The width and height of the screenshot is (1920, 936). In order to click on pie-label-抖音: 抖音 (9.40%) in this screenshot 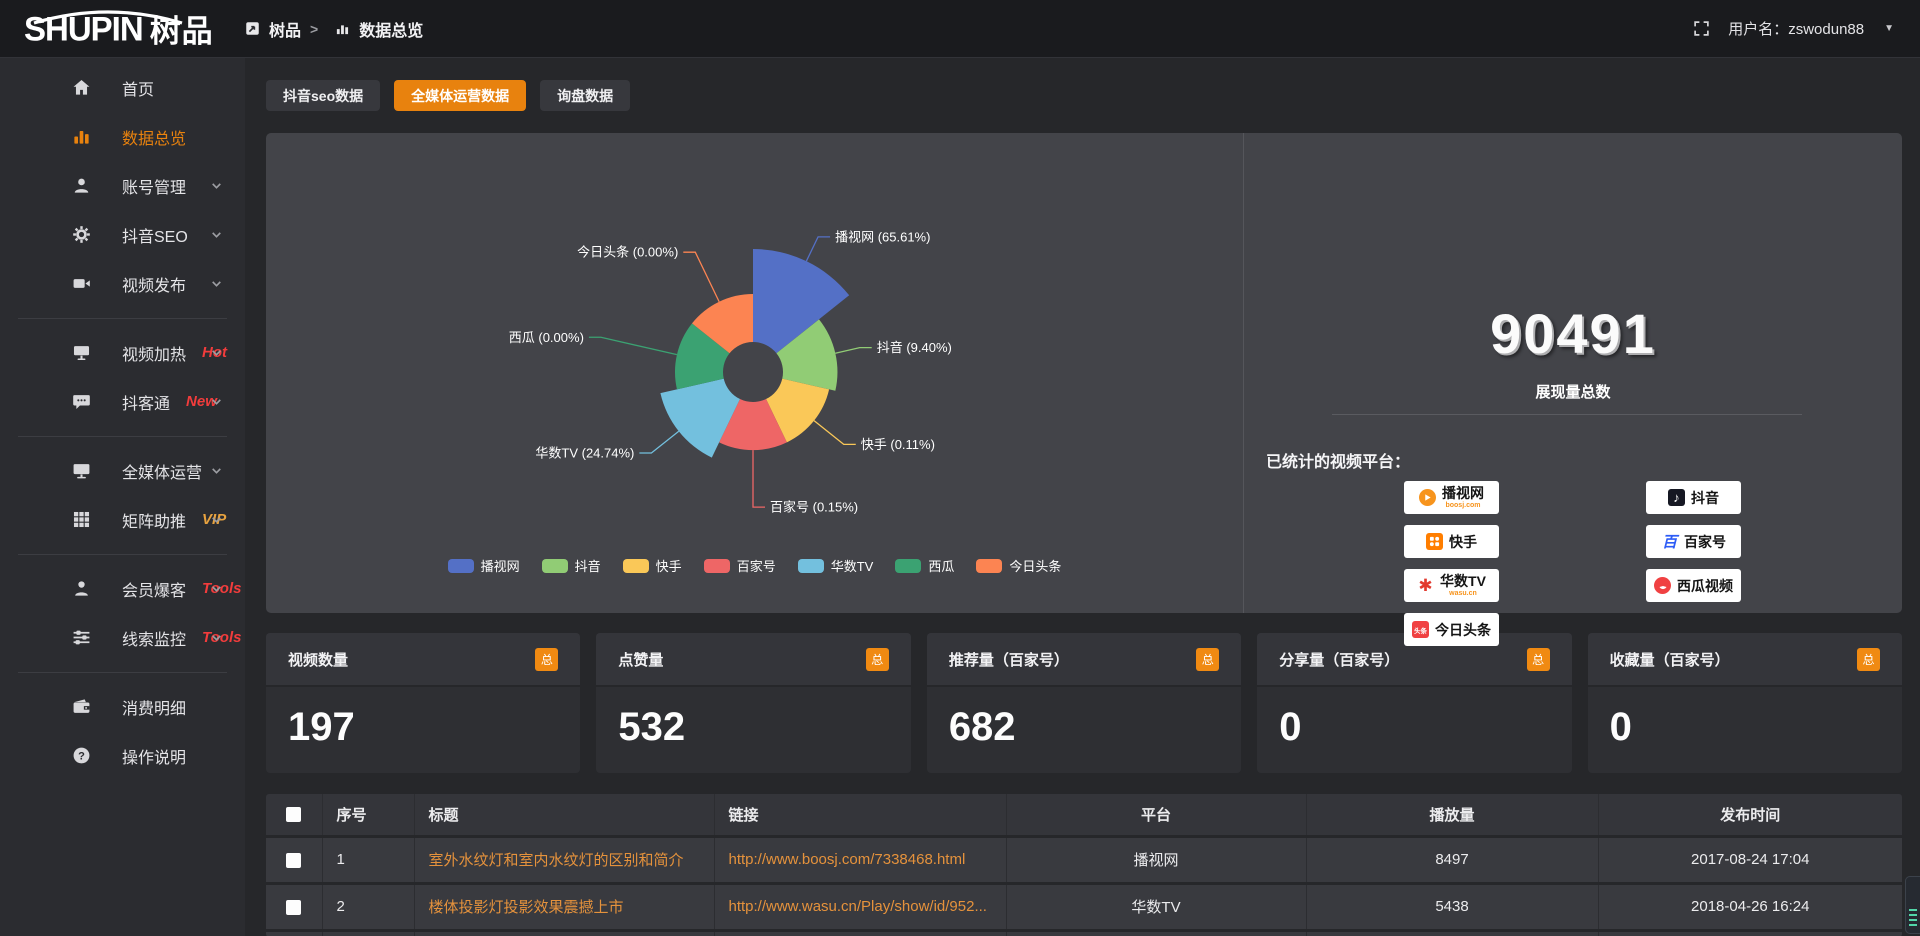, I will do `click(914, 347)`.